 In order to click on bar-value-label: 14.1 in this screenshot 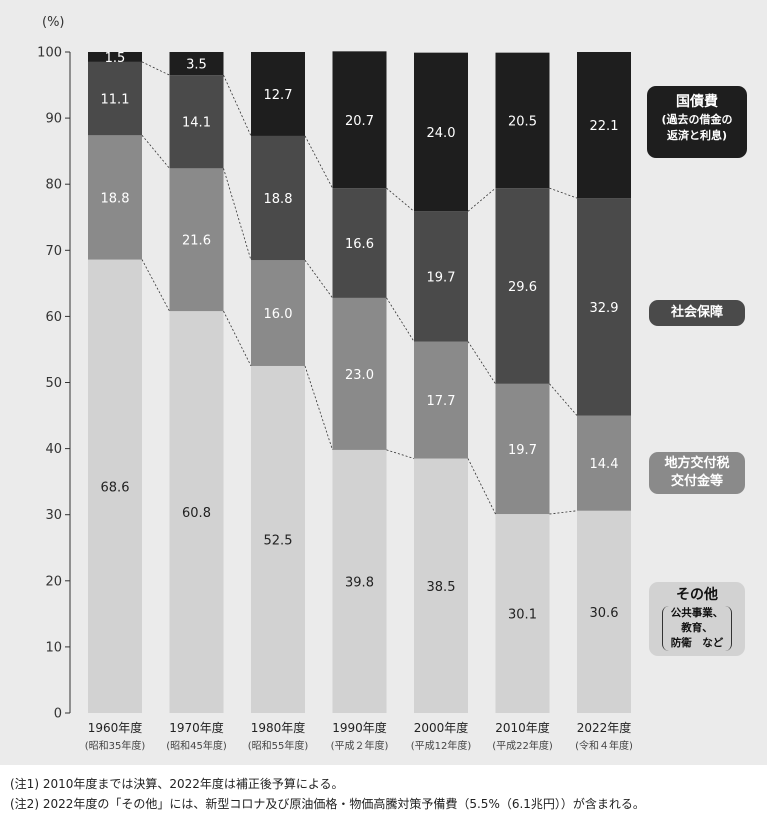, I will do `click(196, 123)`.